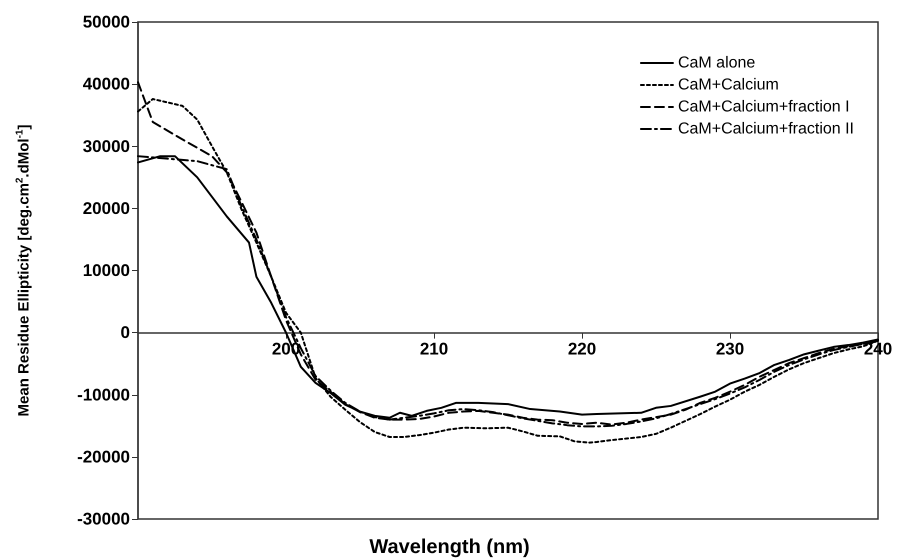  Describe the element at coordinates (766, 129) in the screenshot. I see `legend-label: CaM+Calcium+fraction II` at that location.